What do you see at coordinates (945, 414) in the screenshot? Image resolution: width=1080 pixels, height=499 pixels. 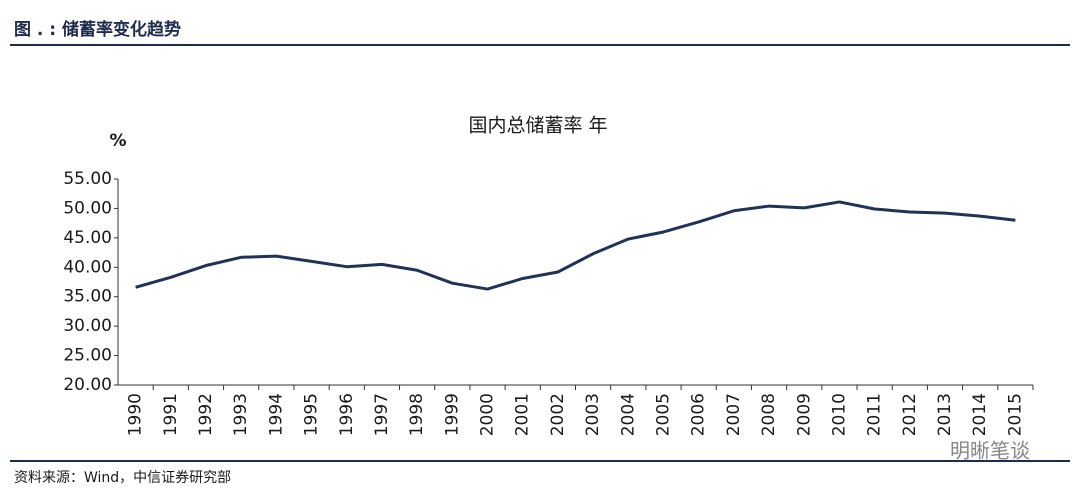 I see `x-tick-label: 2013` at bounding box center [945, 414].